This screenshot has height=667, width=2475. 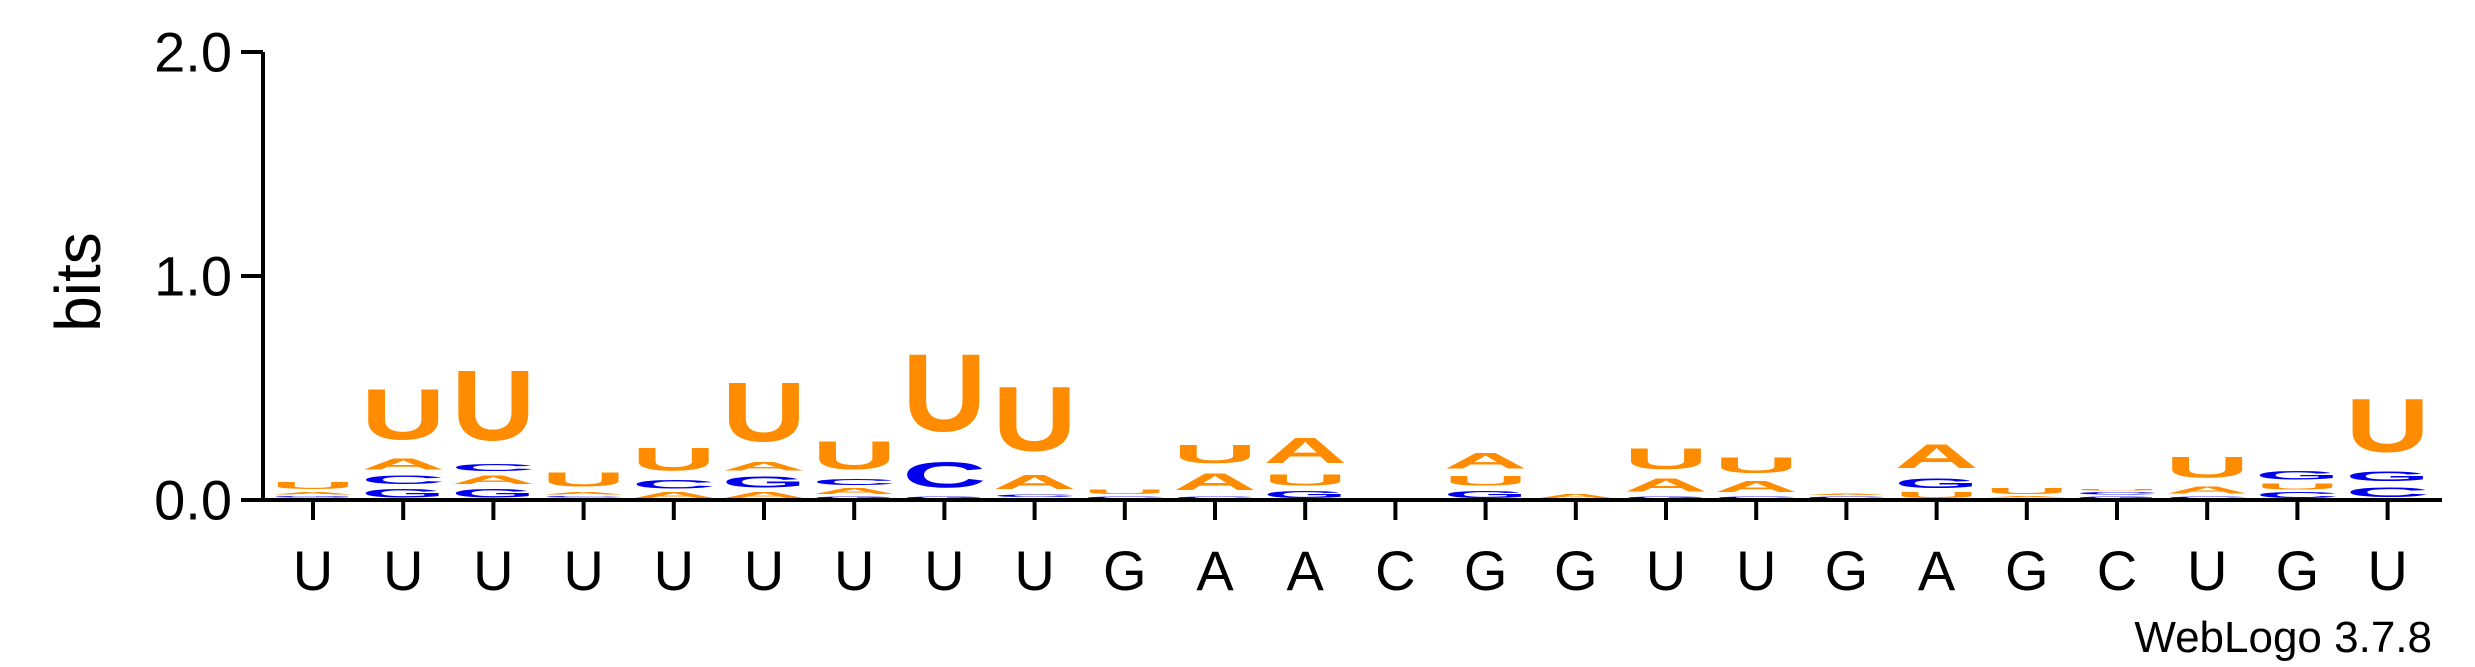 I want to click on y-axis-label: bits, so click(x=78, y=282).